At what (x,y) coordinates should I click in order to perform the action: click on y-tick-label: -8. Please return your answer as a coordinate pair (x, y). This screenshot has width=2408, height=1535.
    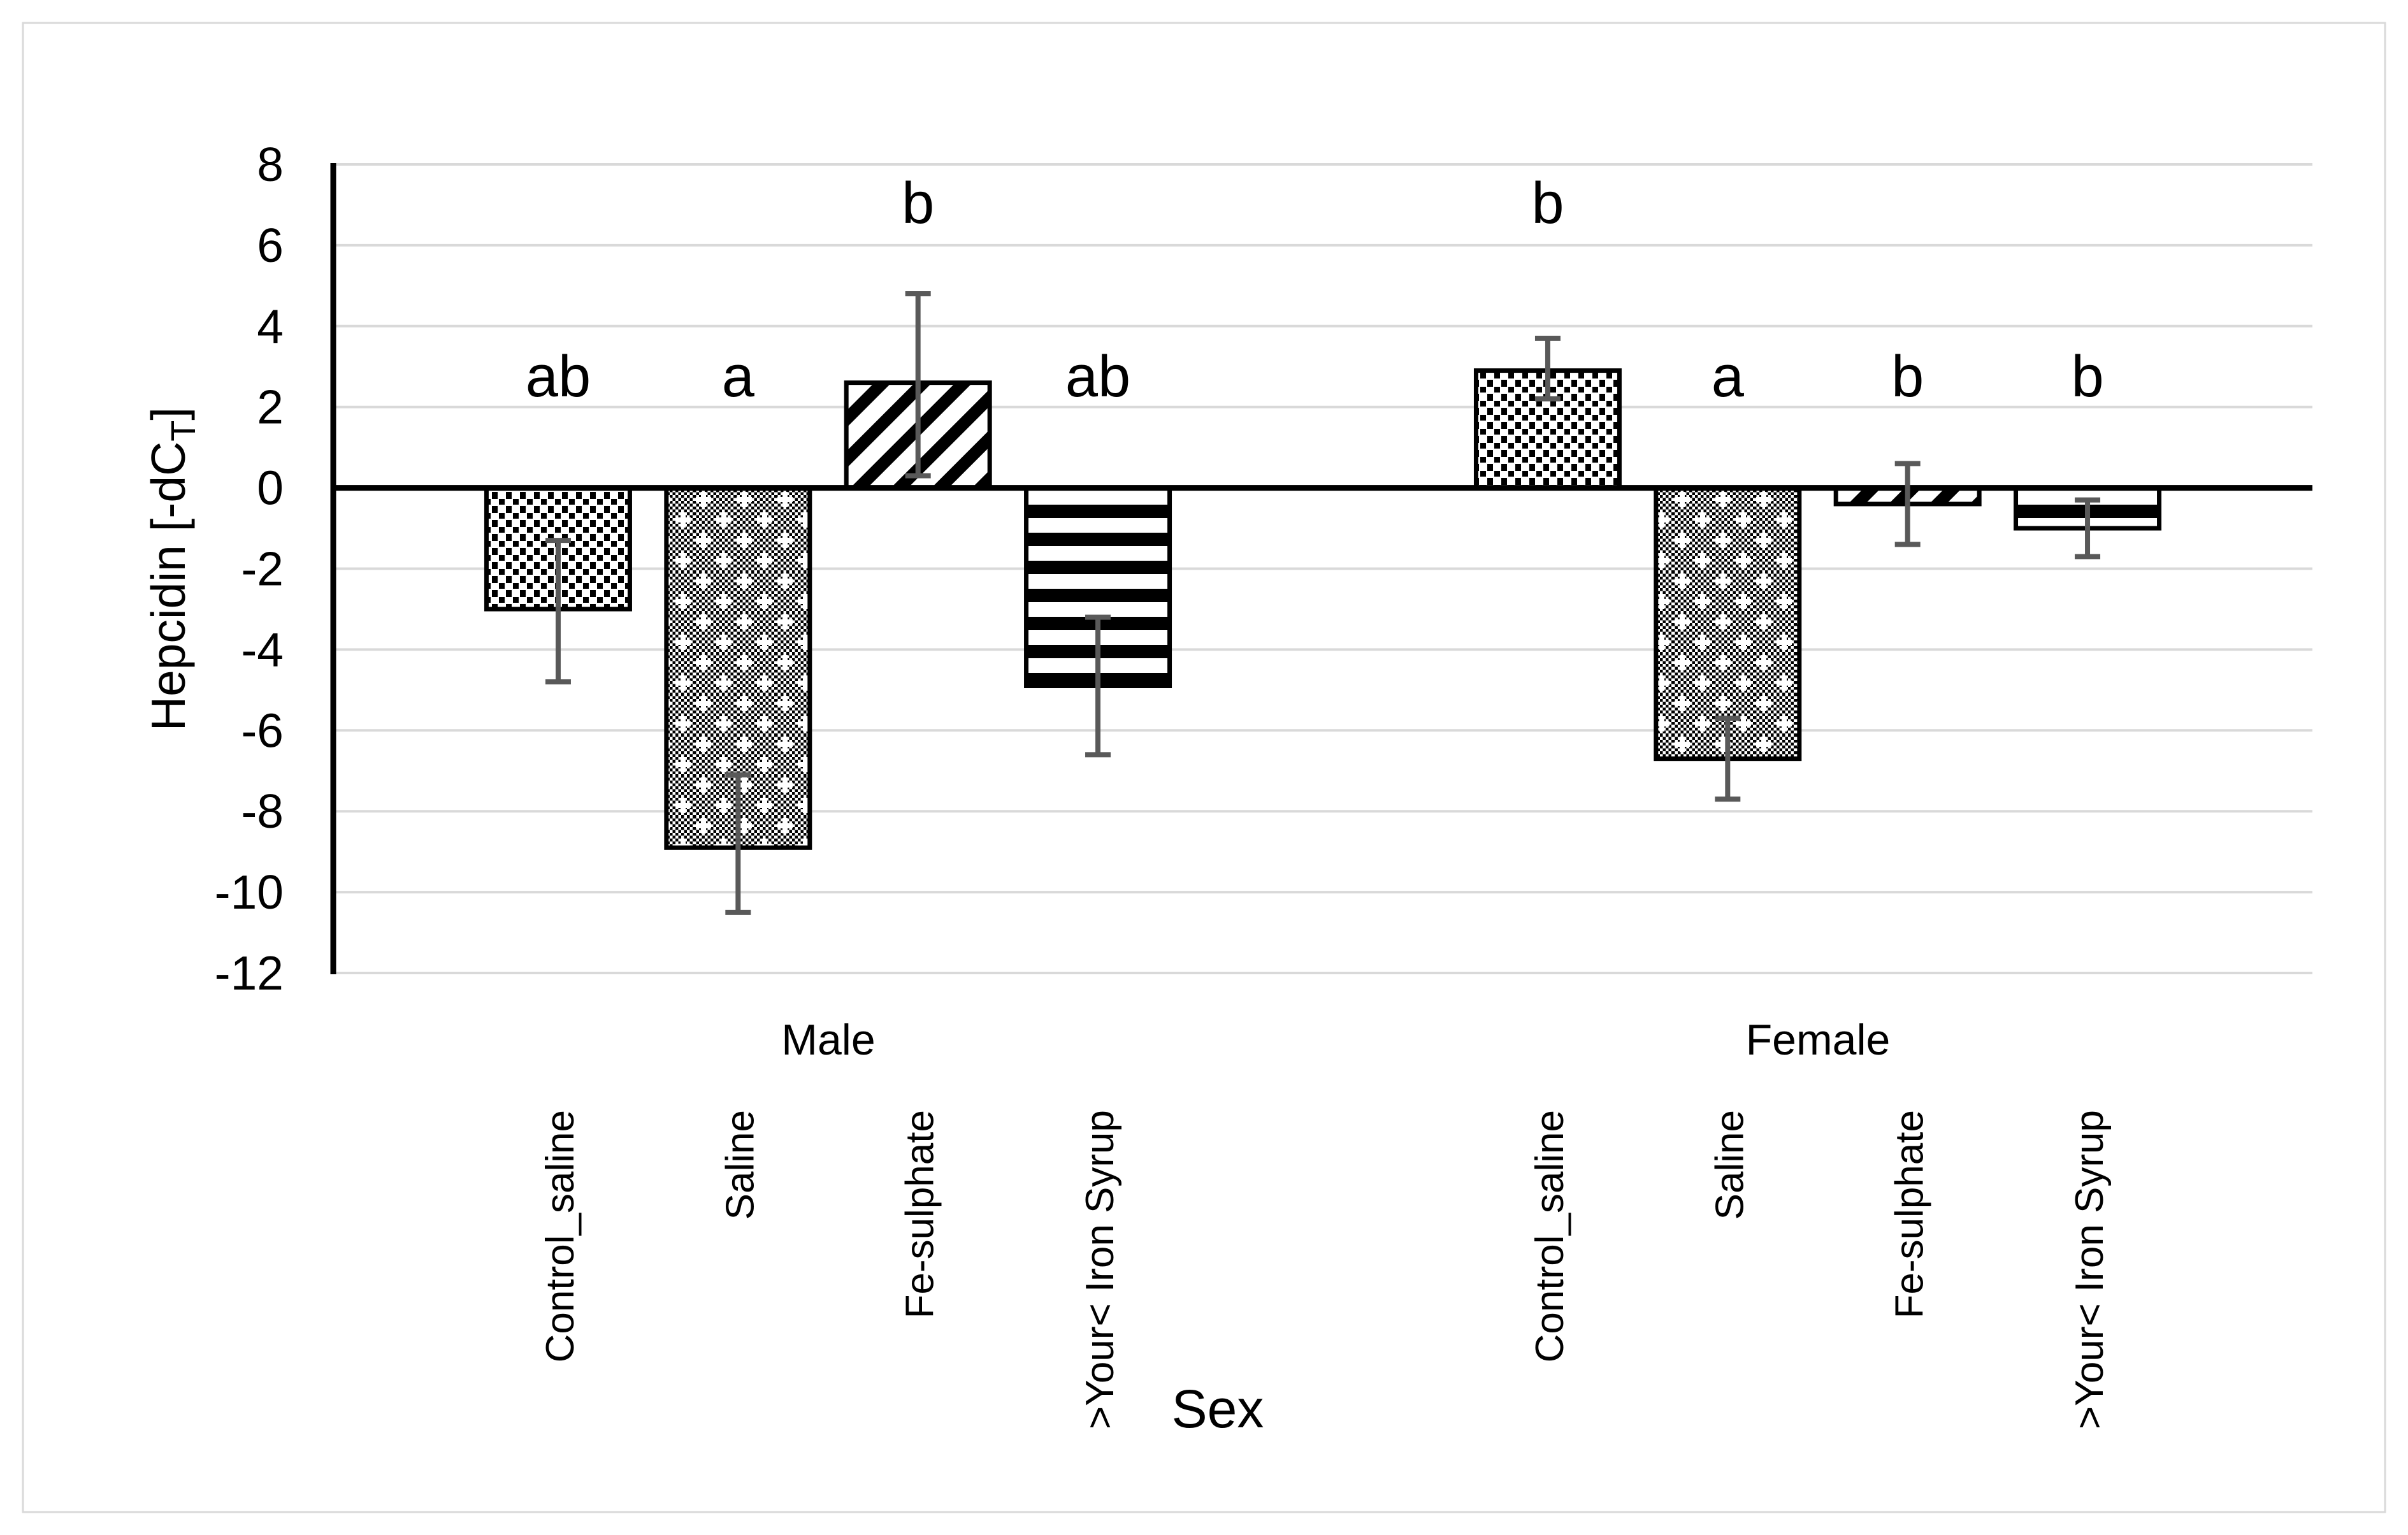
    Looking at the image, I should click on (262, 811).